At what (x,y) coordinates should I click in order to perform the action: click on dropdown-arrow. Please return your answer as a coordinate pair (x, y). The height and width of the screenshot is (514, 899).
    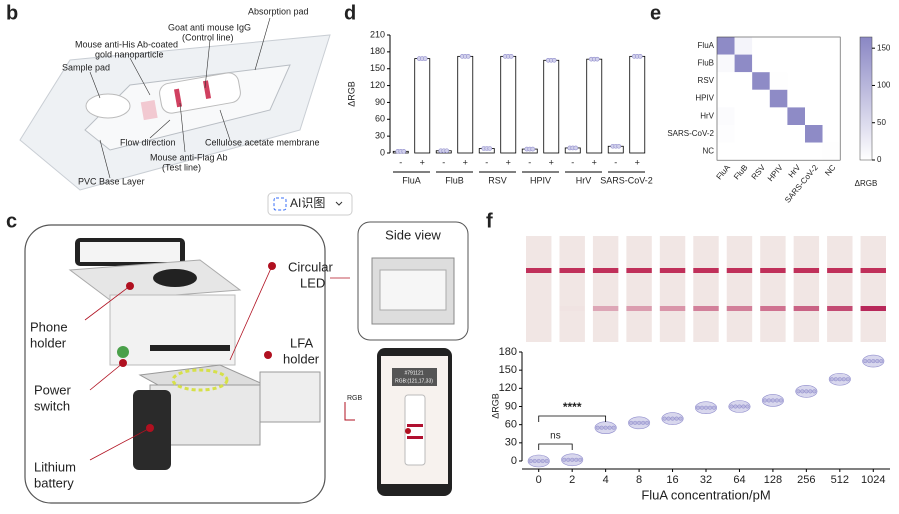
    Looking at the image, I should click on (339, 203).